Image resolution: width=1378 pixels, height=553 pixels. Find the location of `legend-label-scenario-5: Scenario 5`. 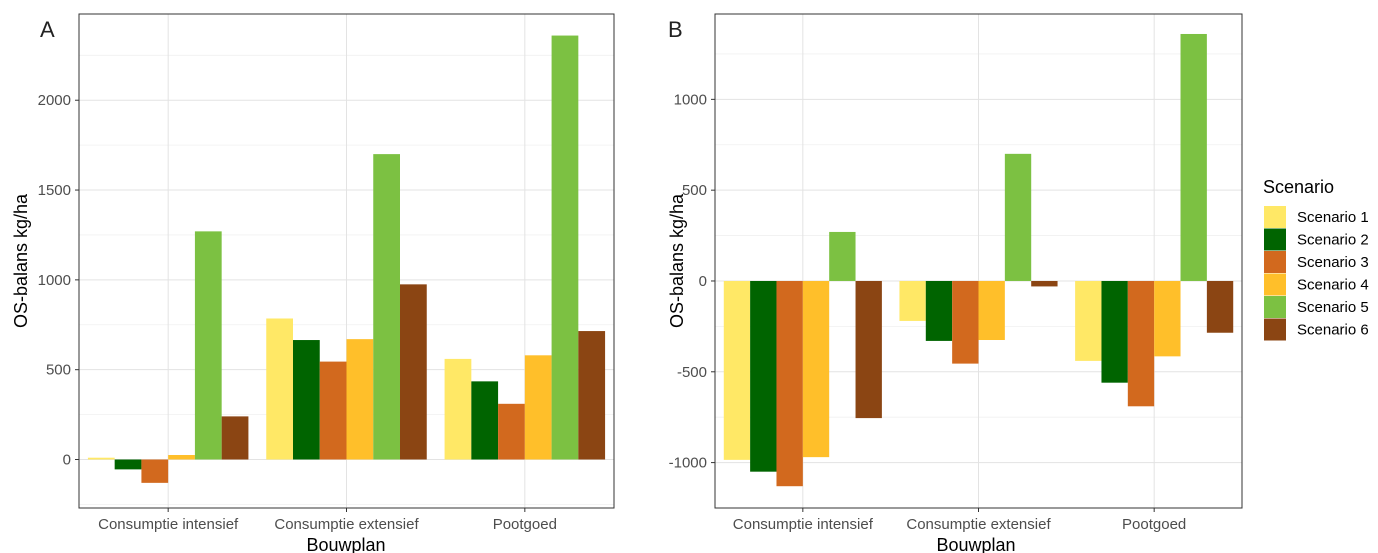

legend-label-scenario-5: Scenario 5 is located at coordinates (1333, 307).